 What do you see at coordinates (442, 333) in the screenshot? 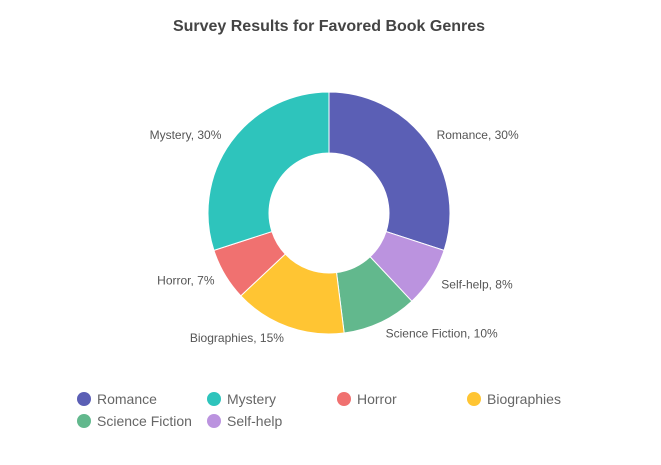
I see `slice-label-science-fiction: Science Fiction, 10%` at bounding box center [442, 333].